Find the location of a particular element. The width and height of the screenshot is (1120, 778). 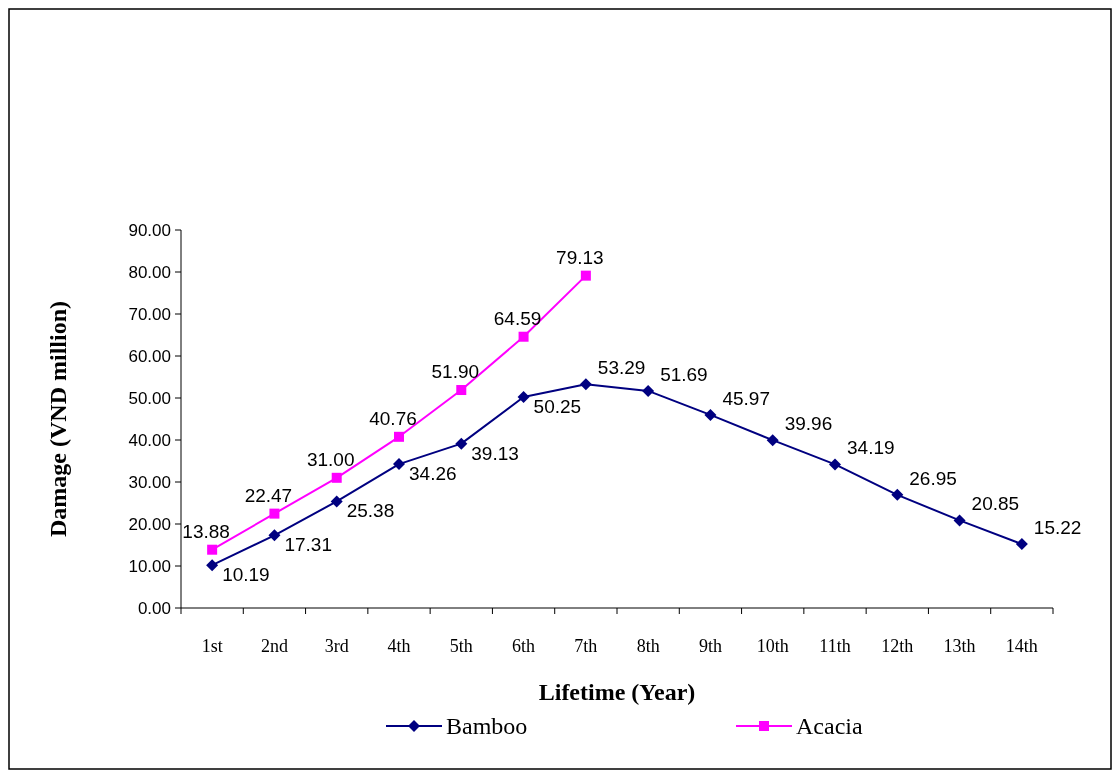

data-label: 45.97 is located at coordinates (746, 398).